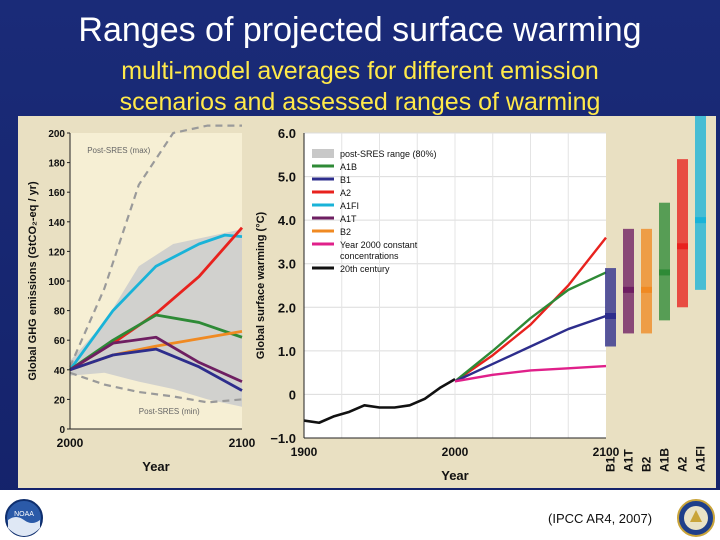 Image resolution: width=720 pixels, height=540 pixels. Describe the element at coordinates (611, 464) in the screenshot. I see `range-bar-label-b1: B1` at that location.